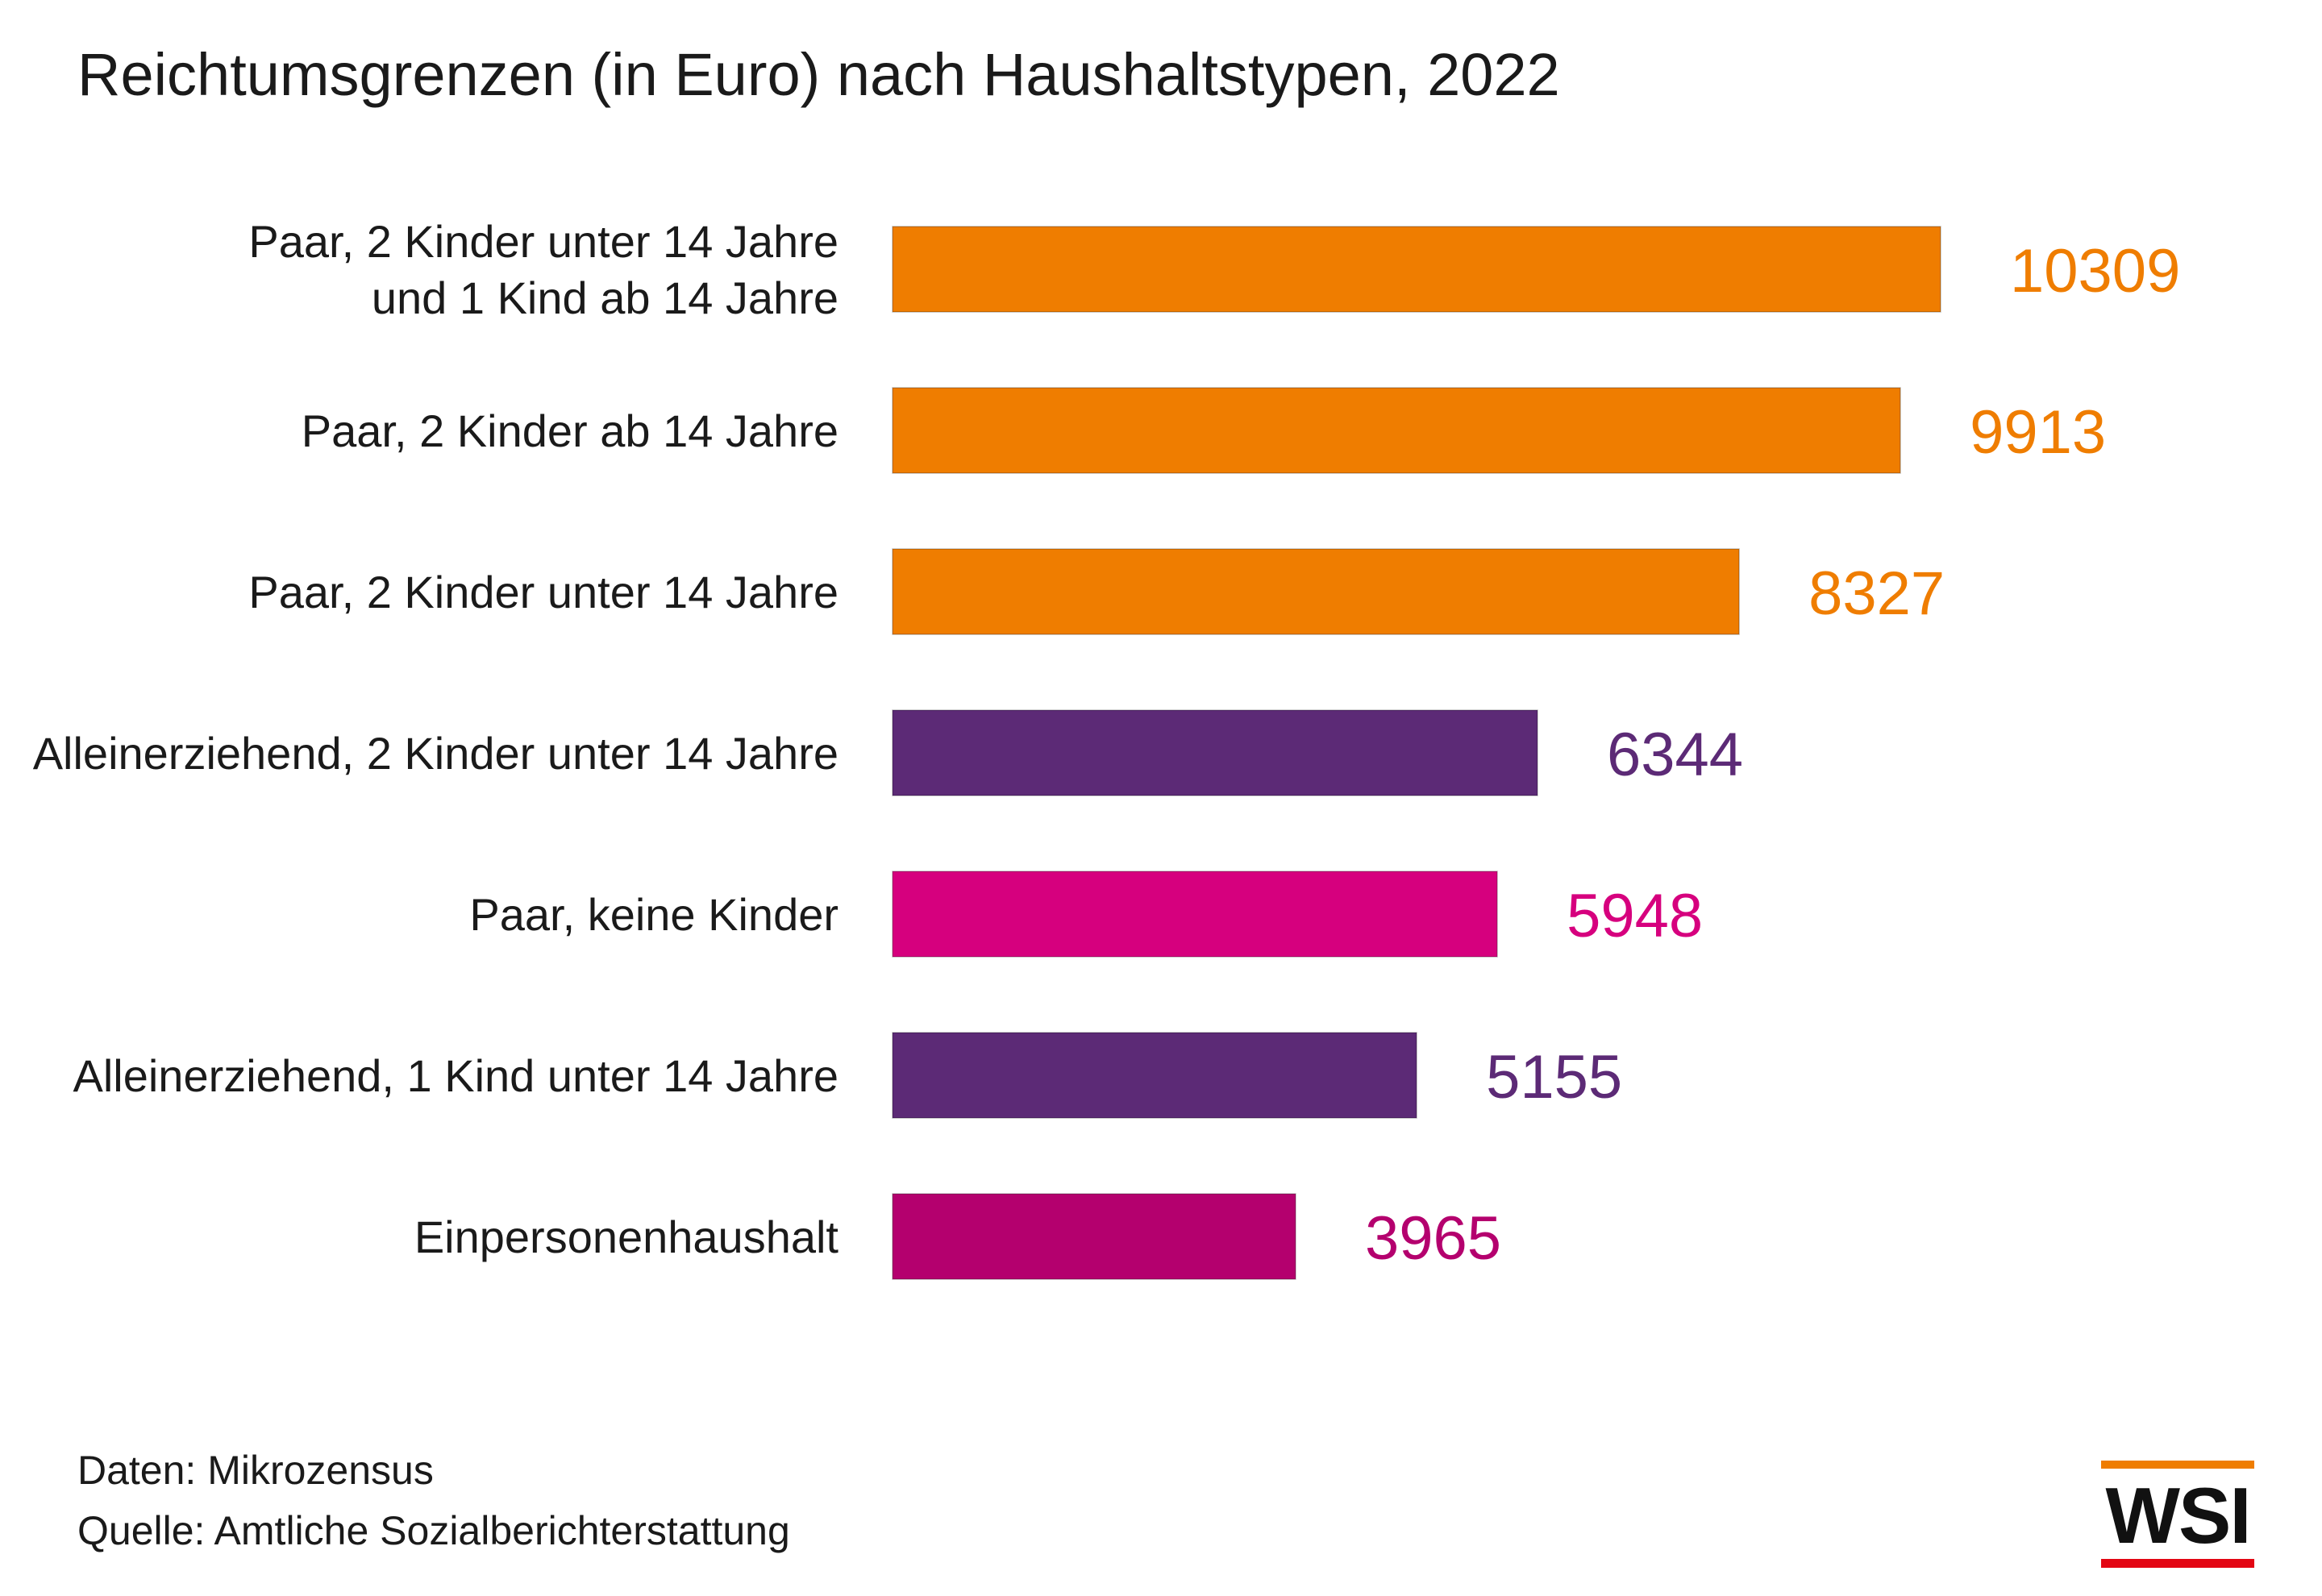 The width and height of the screenshot is (2322, 1596). I want to click on data-note: Daten: Mikrozensus, so click(256, 1470).